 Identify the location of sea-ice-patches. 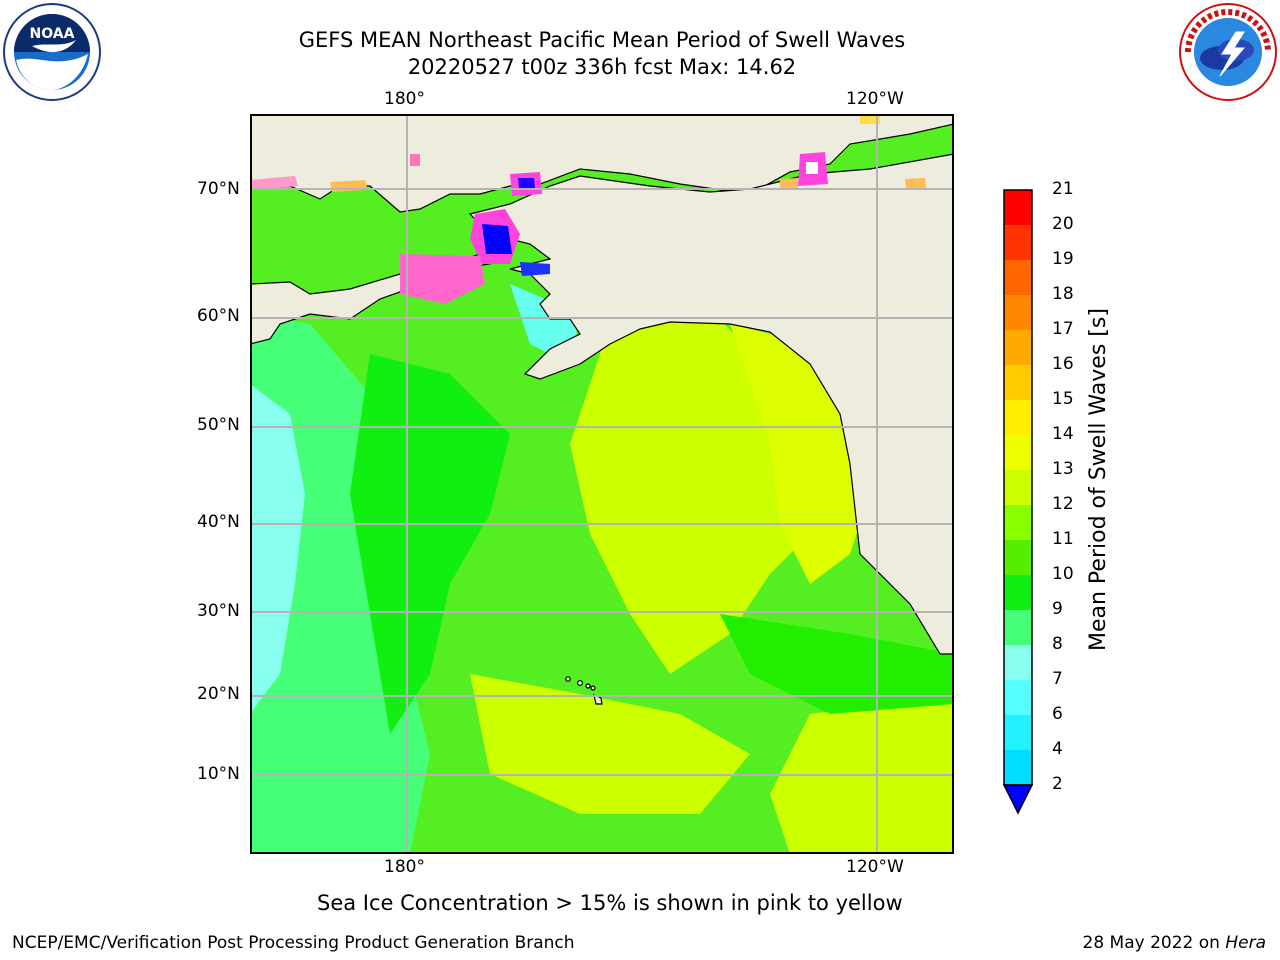
(588, 209).